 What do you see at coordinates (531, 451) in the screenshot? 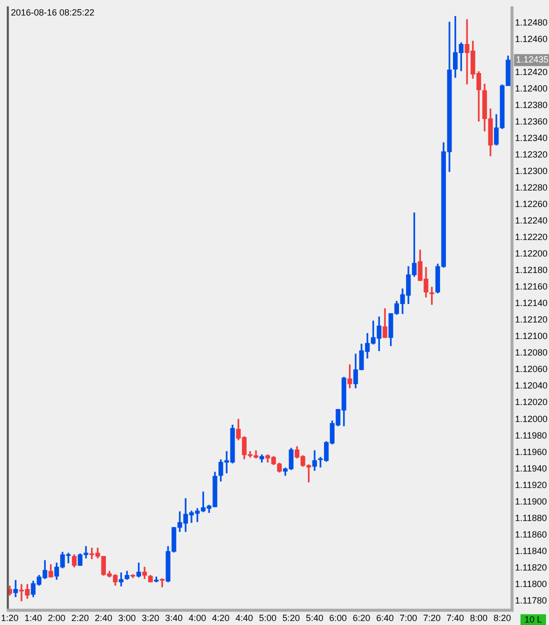
I see `y-tick-label: 1.11960` at bounding box center [531, 451].